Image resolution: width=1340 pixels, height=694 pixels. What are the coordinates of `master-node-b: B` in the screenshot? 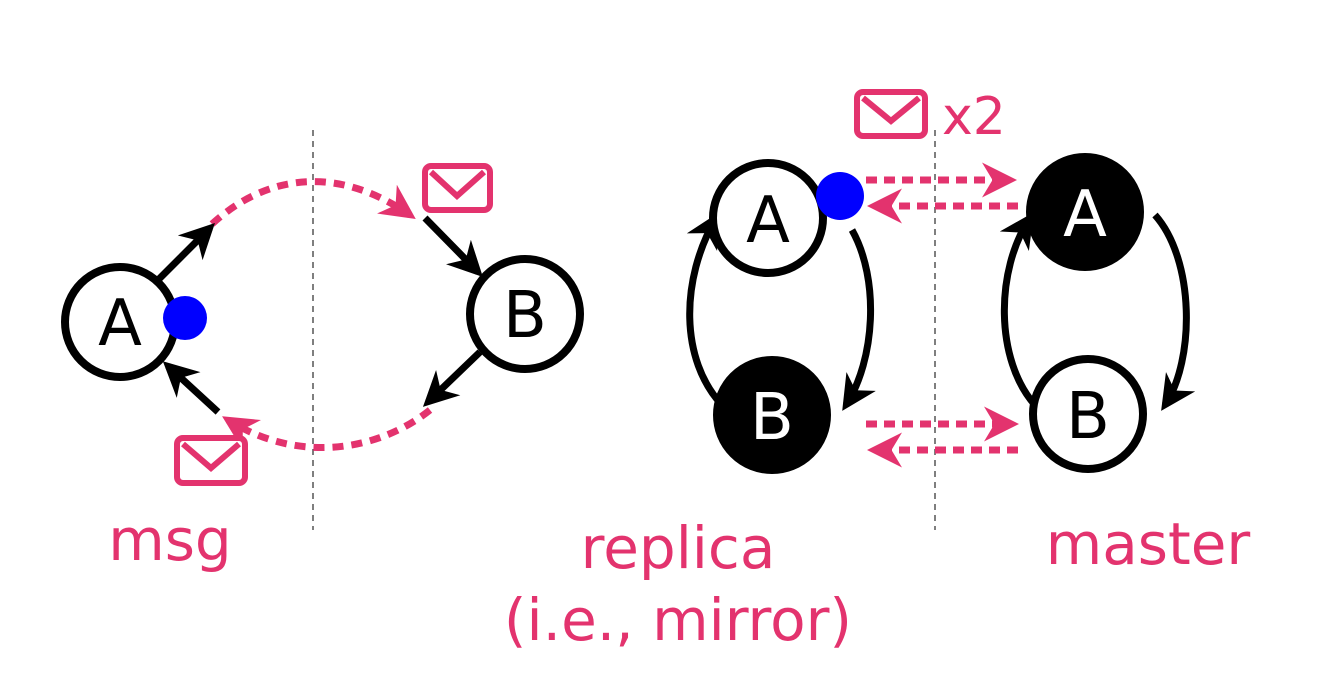 It's located at (1088, 414).